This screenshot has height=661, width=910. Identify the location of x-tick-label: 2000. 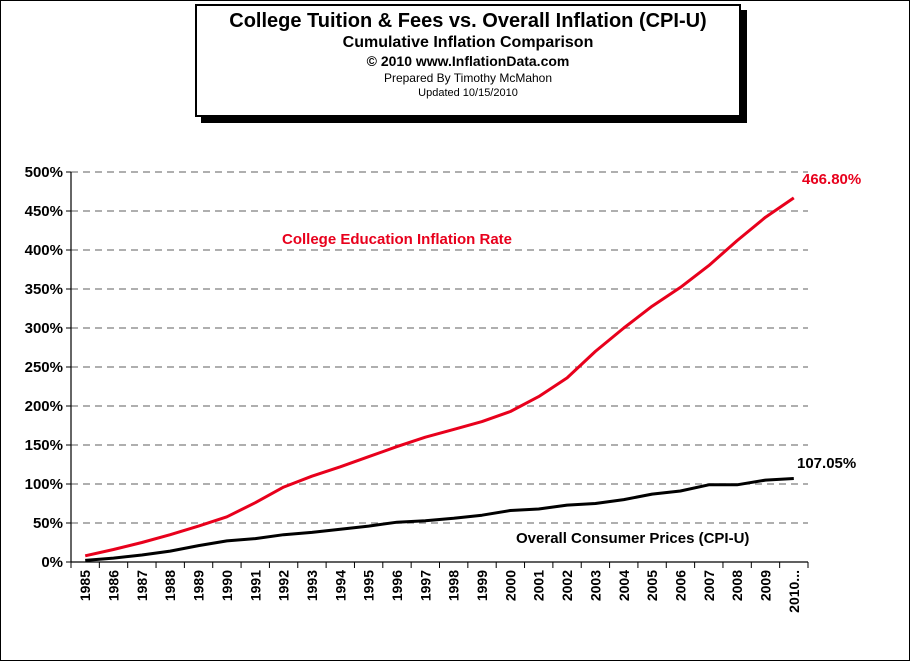
(510, 585).